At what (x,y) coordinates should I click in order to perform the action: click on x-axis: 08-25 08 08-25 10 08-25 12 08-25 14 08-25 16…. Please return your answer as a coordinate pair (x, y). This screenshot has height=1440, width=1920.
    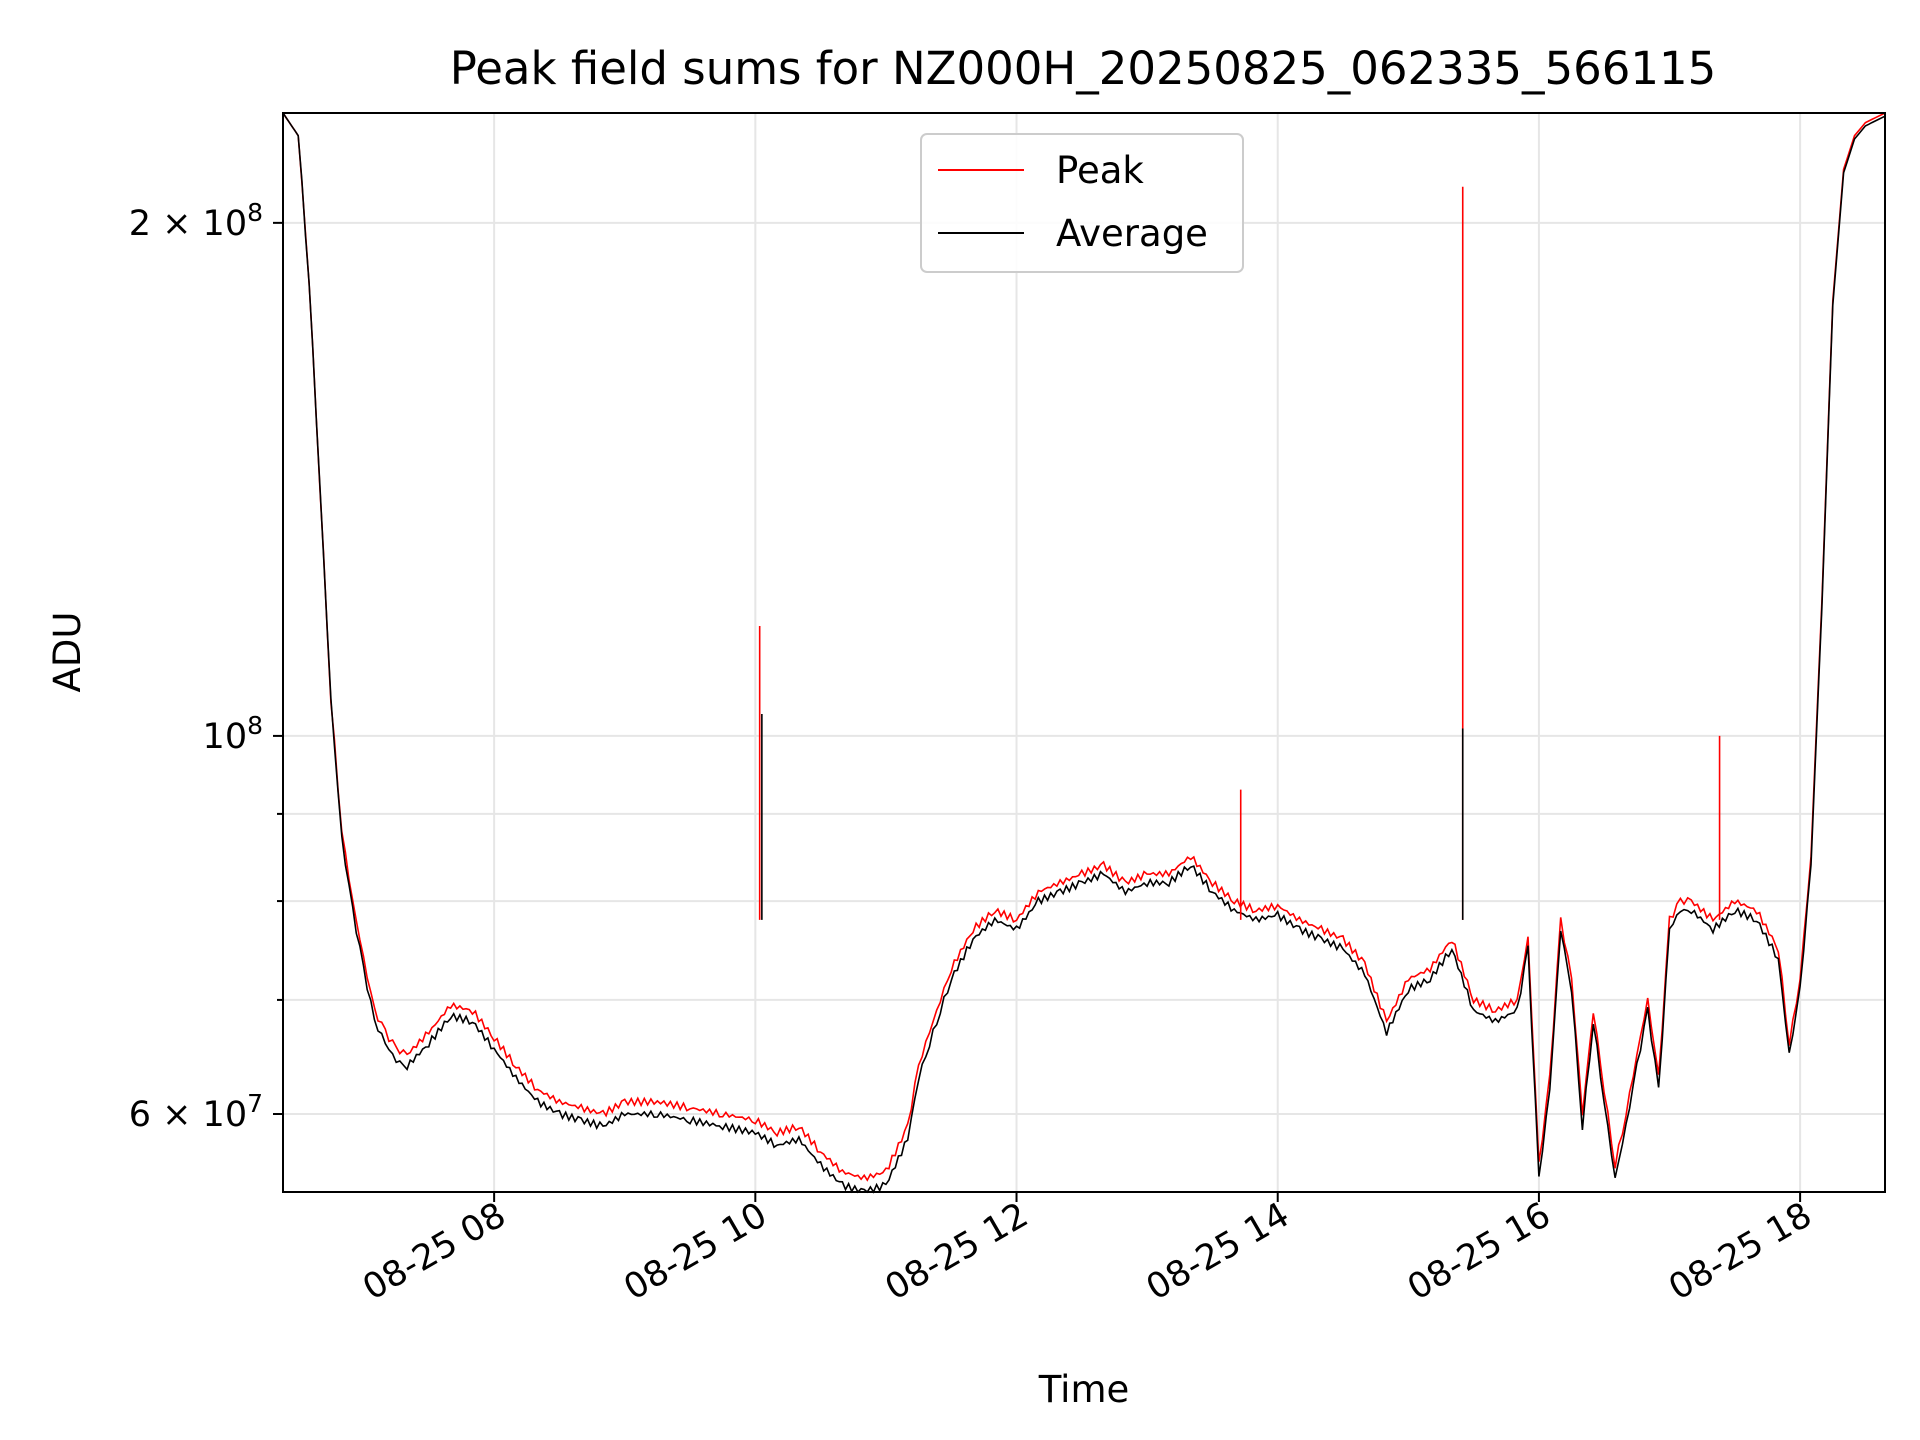
    Looking at the image, I should click on (1087, 1250).